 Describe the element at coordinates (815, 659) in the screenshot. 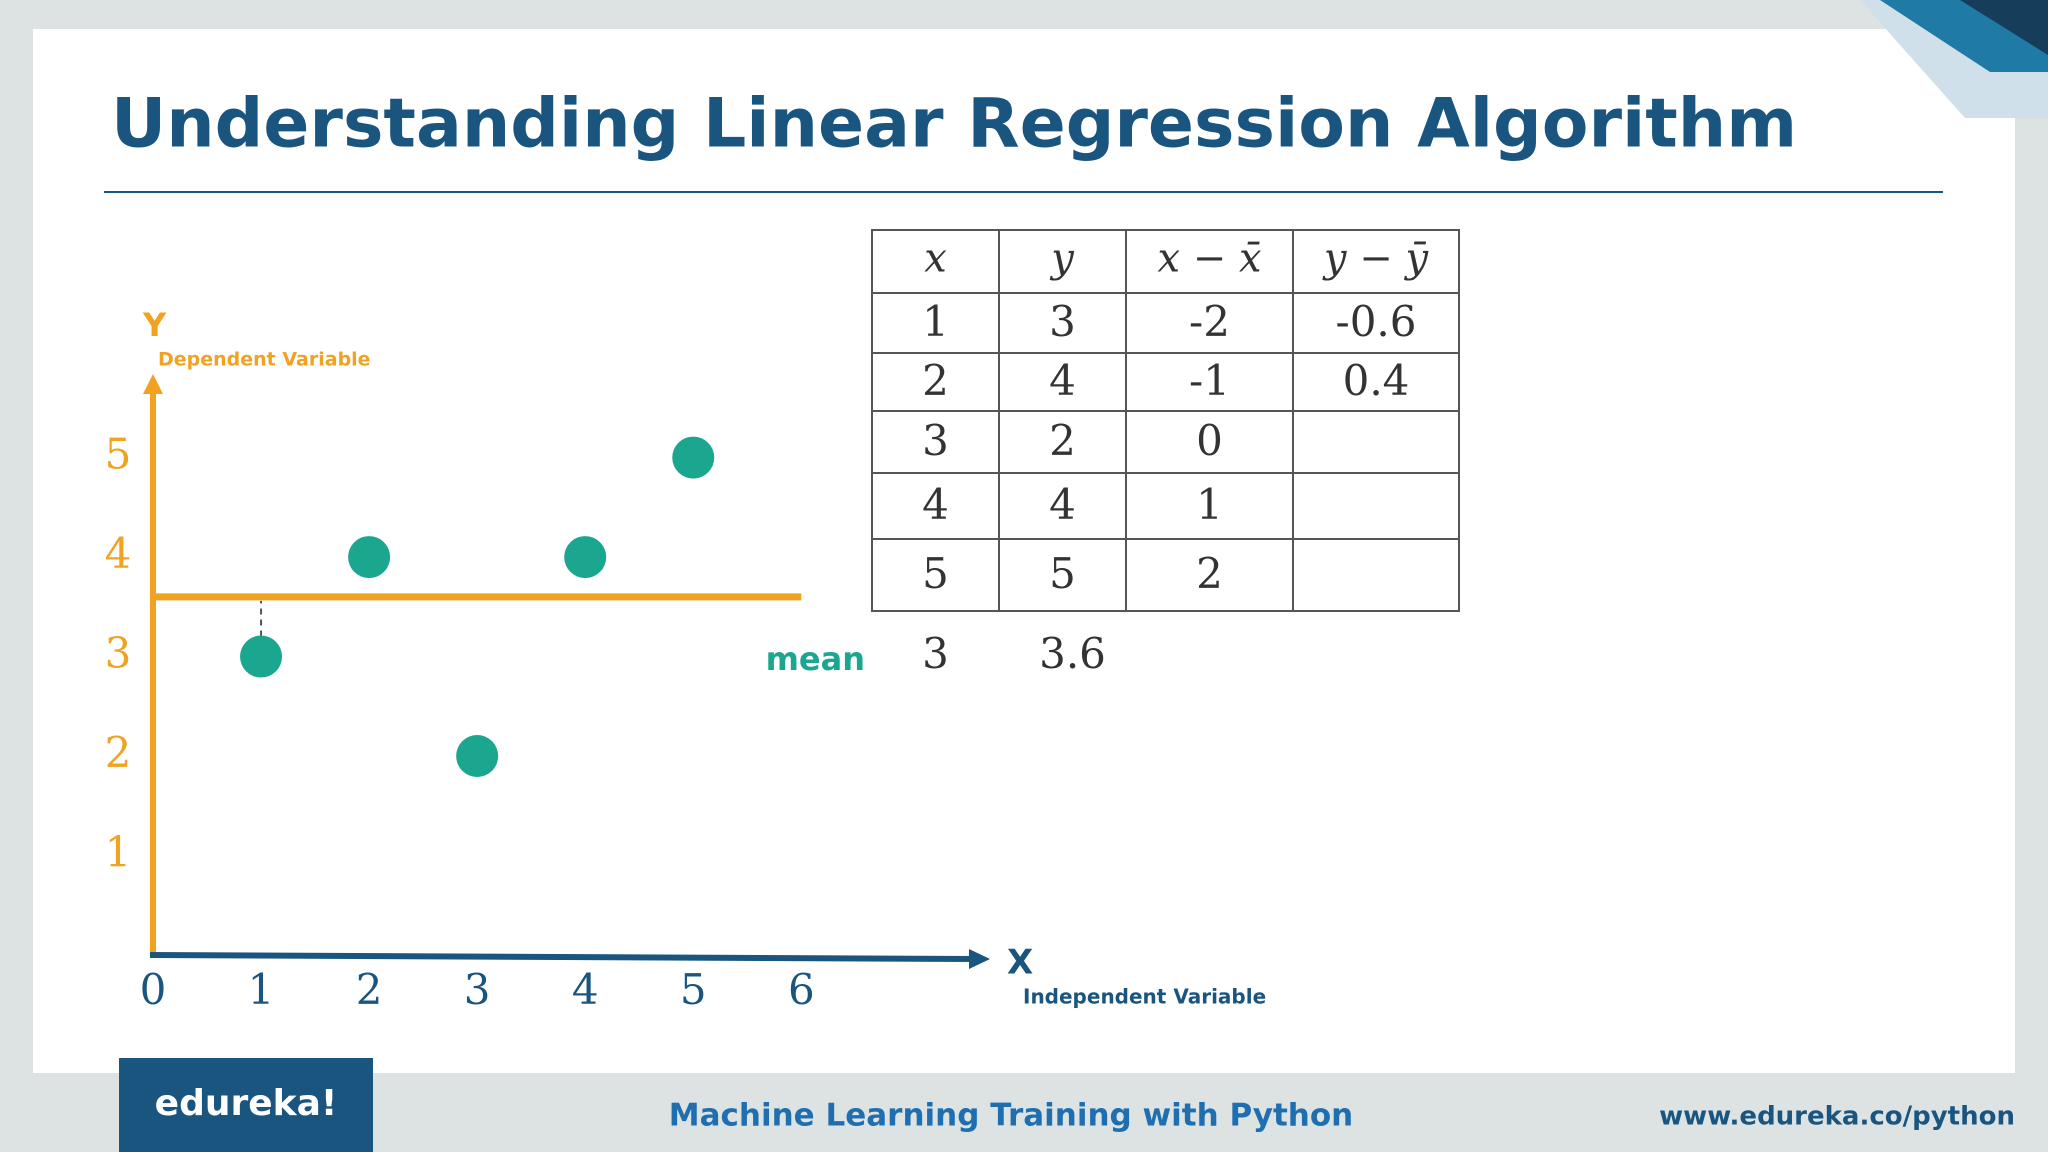

I see `mean-label: mean` at that location.